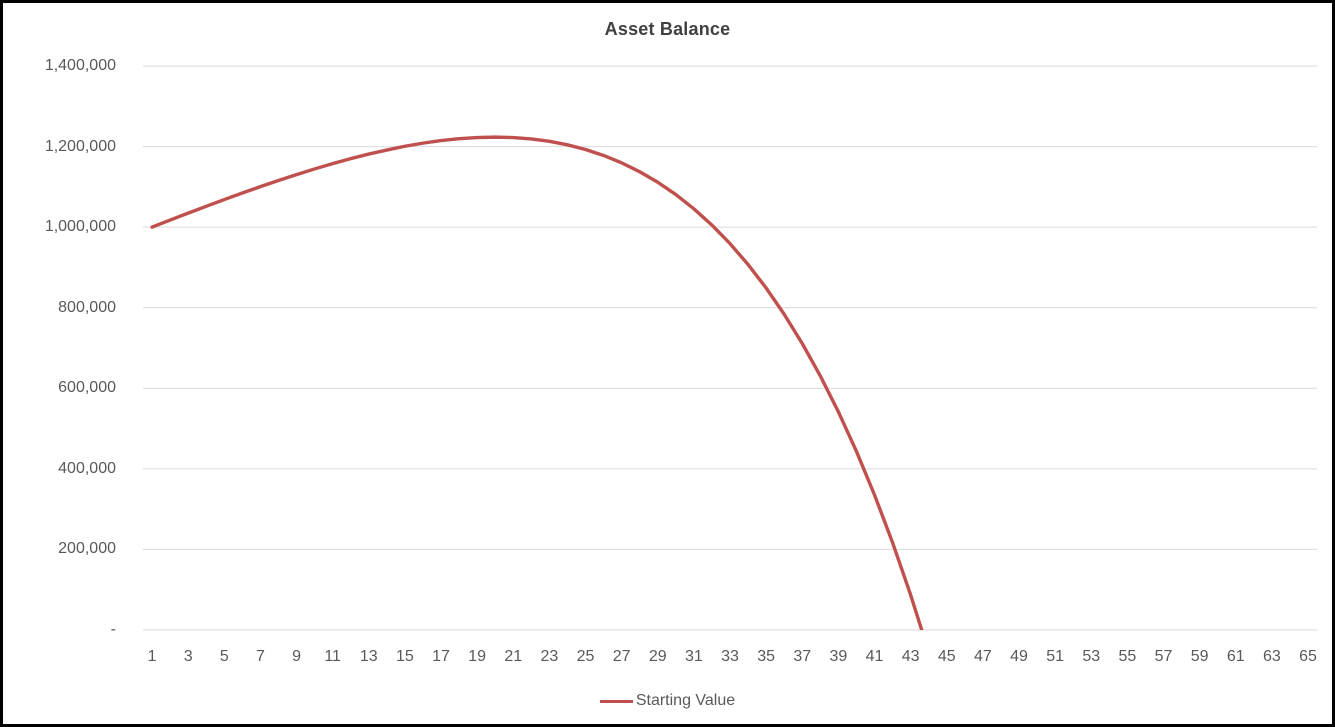 Image resolution: width=1335 pixels, height=727 pixels. Describe the element at coordinates (332, 656) in the screenshot. I see `x-tick-label: 11` at that location.